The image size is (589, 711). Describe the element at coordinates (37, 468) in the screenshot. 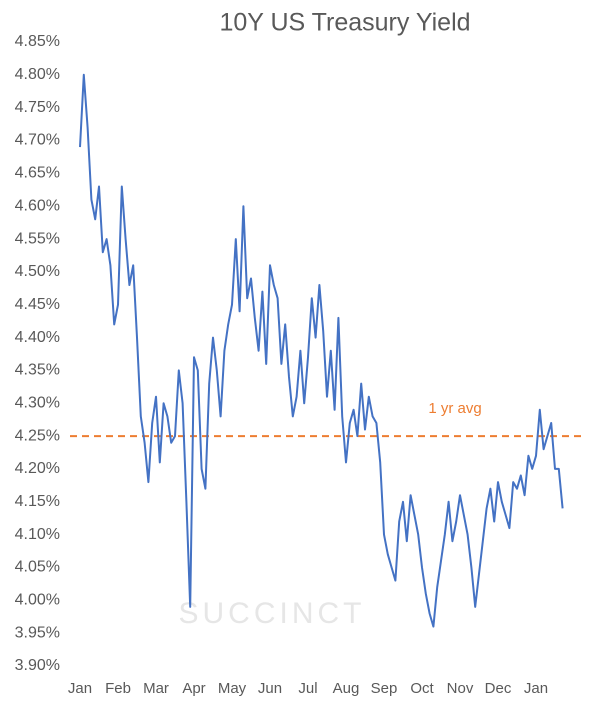

I see `y-tick-label: 4.20%` at that location.